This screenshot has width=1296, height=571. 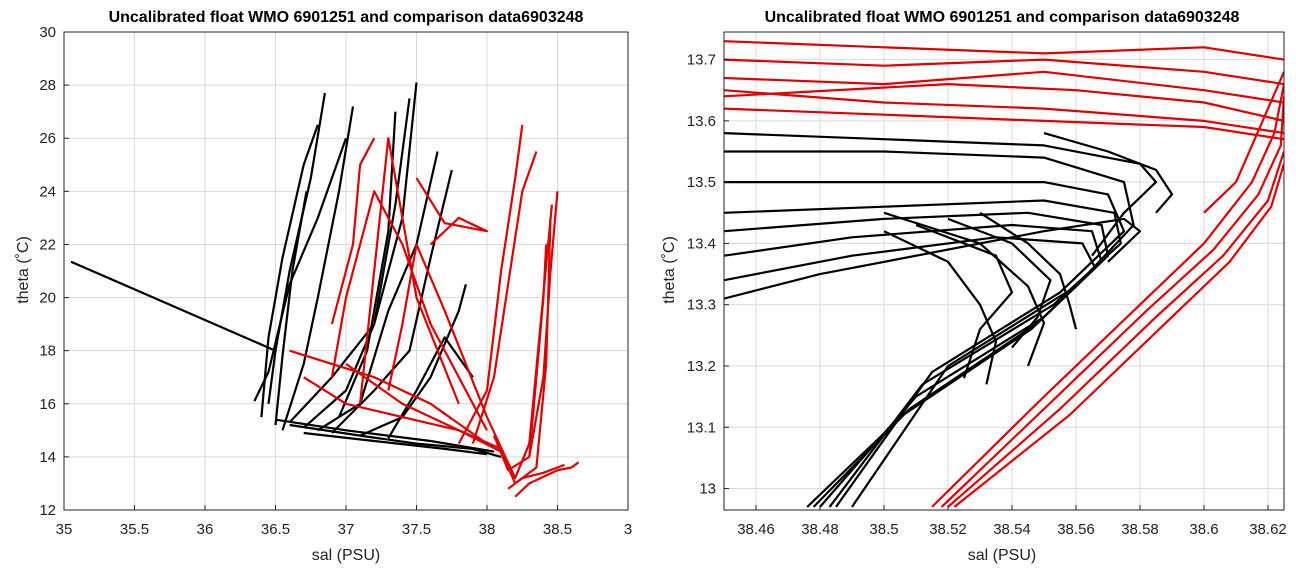 I want to click on y-tick-label: 13.4, so click(x=701, y=243).